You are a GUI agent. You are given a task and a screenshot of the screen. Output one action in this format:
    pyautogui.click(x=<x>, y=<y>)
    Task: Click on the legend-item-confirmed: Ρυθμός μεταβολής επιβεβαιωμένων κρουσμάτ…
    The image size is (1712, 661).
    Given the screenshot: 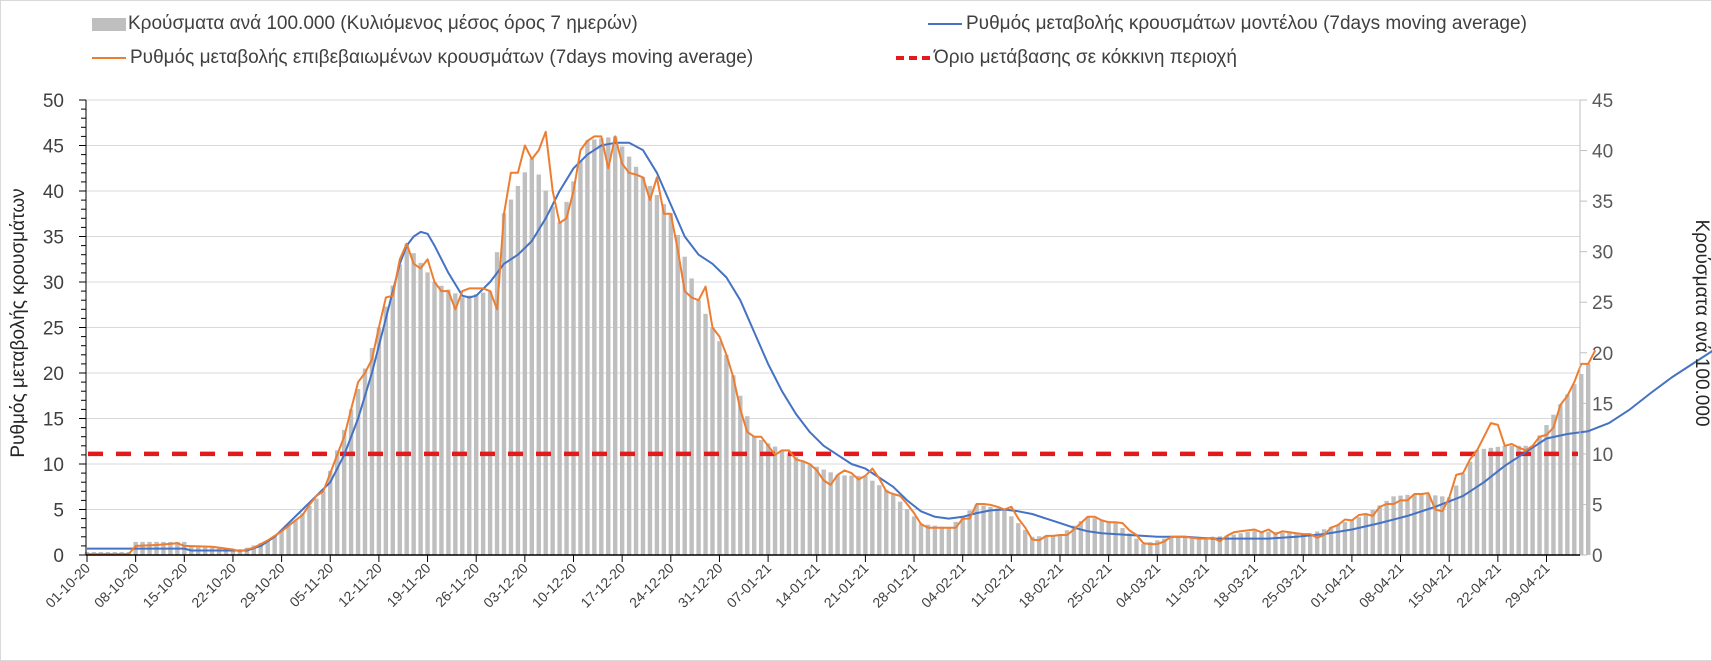 What is the action you would take?
    pyautogui.click(x=422, y=58)
    